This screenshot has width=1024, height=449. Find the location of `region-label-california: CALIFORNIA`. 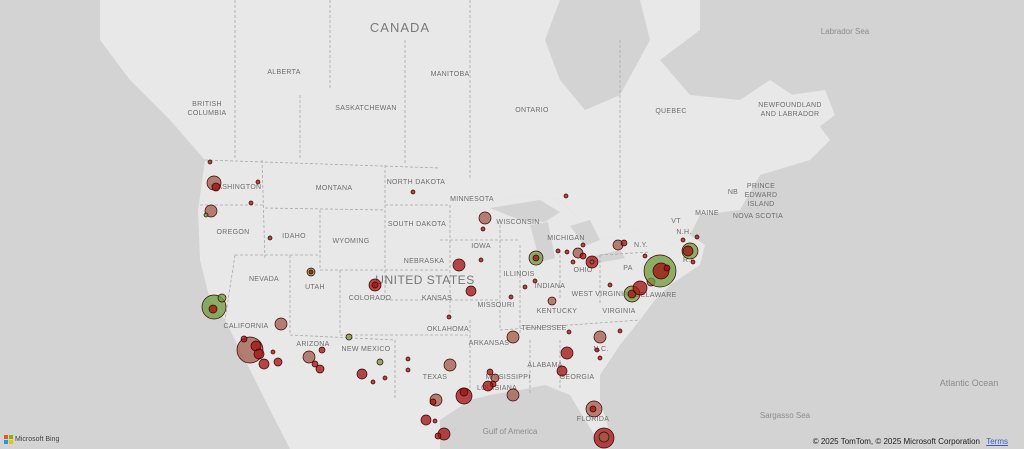

region-label-california: CALIFORNIA is located at coordinates (245, 326).